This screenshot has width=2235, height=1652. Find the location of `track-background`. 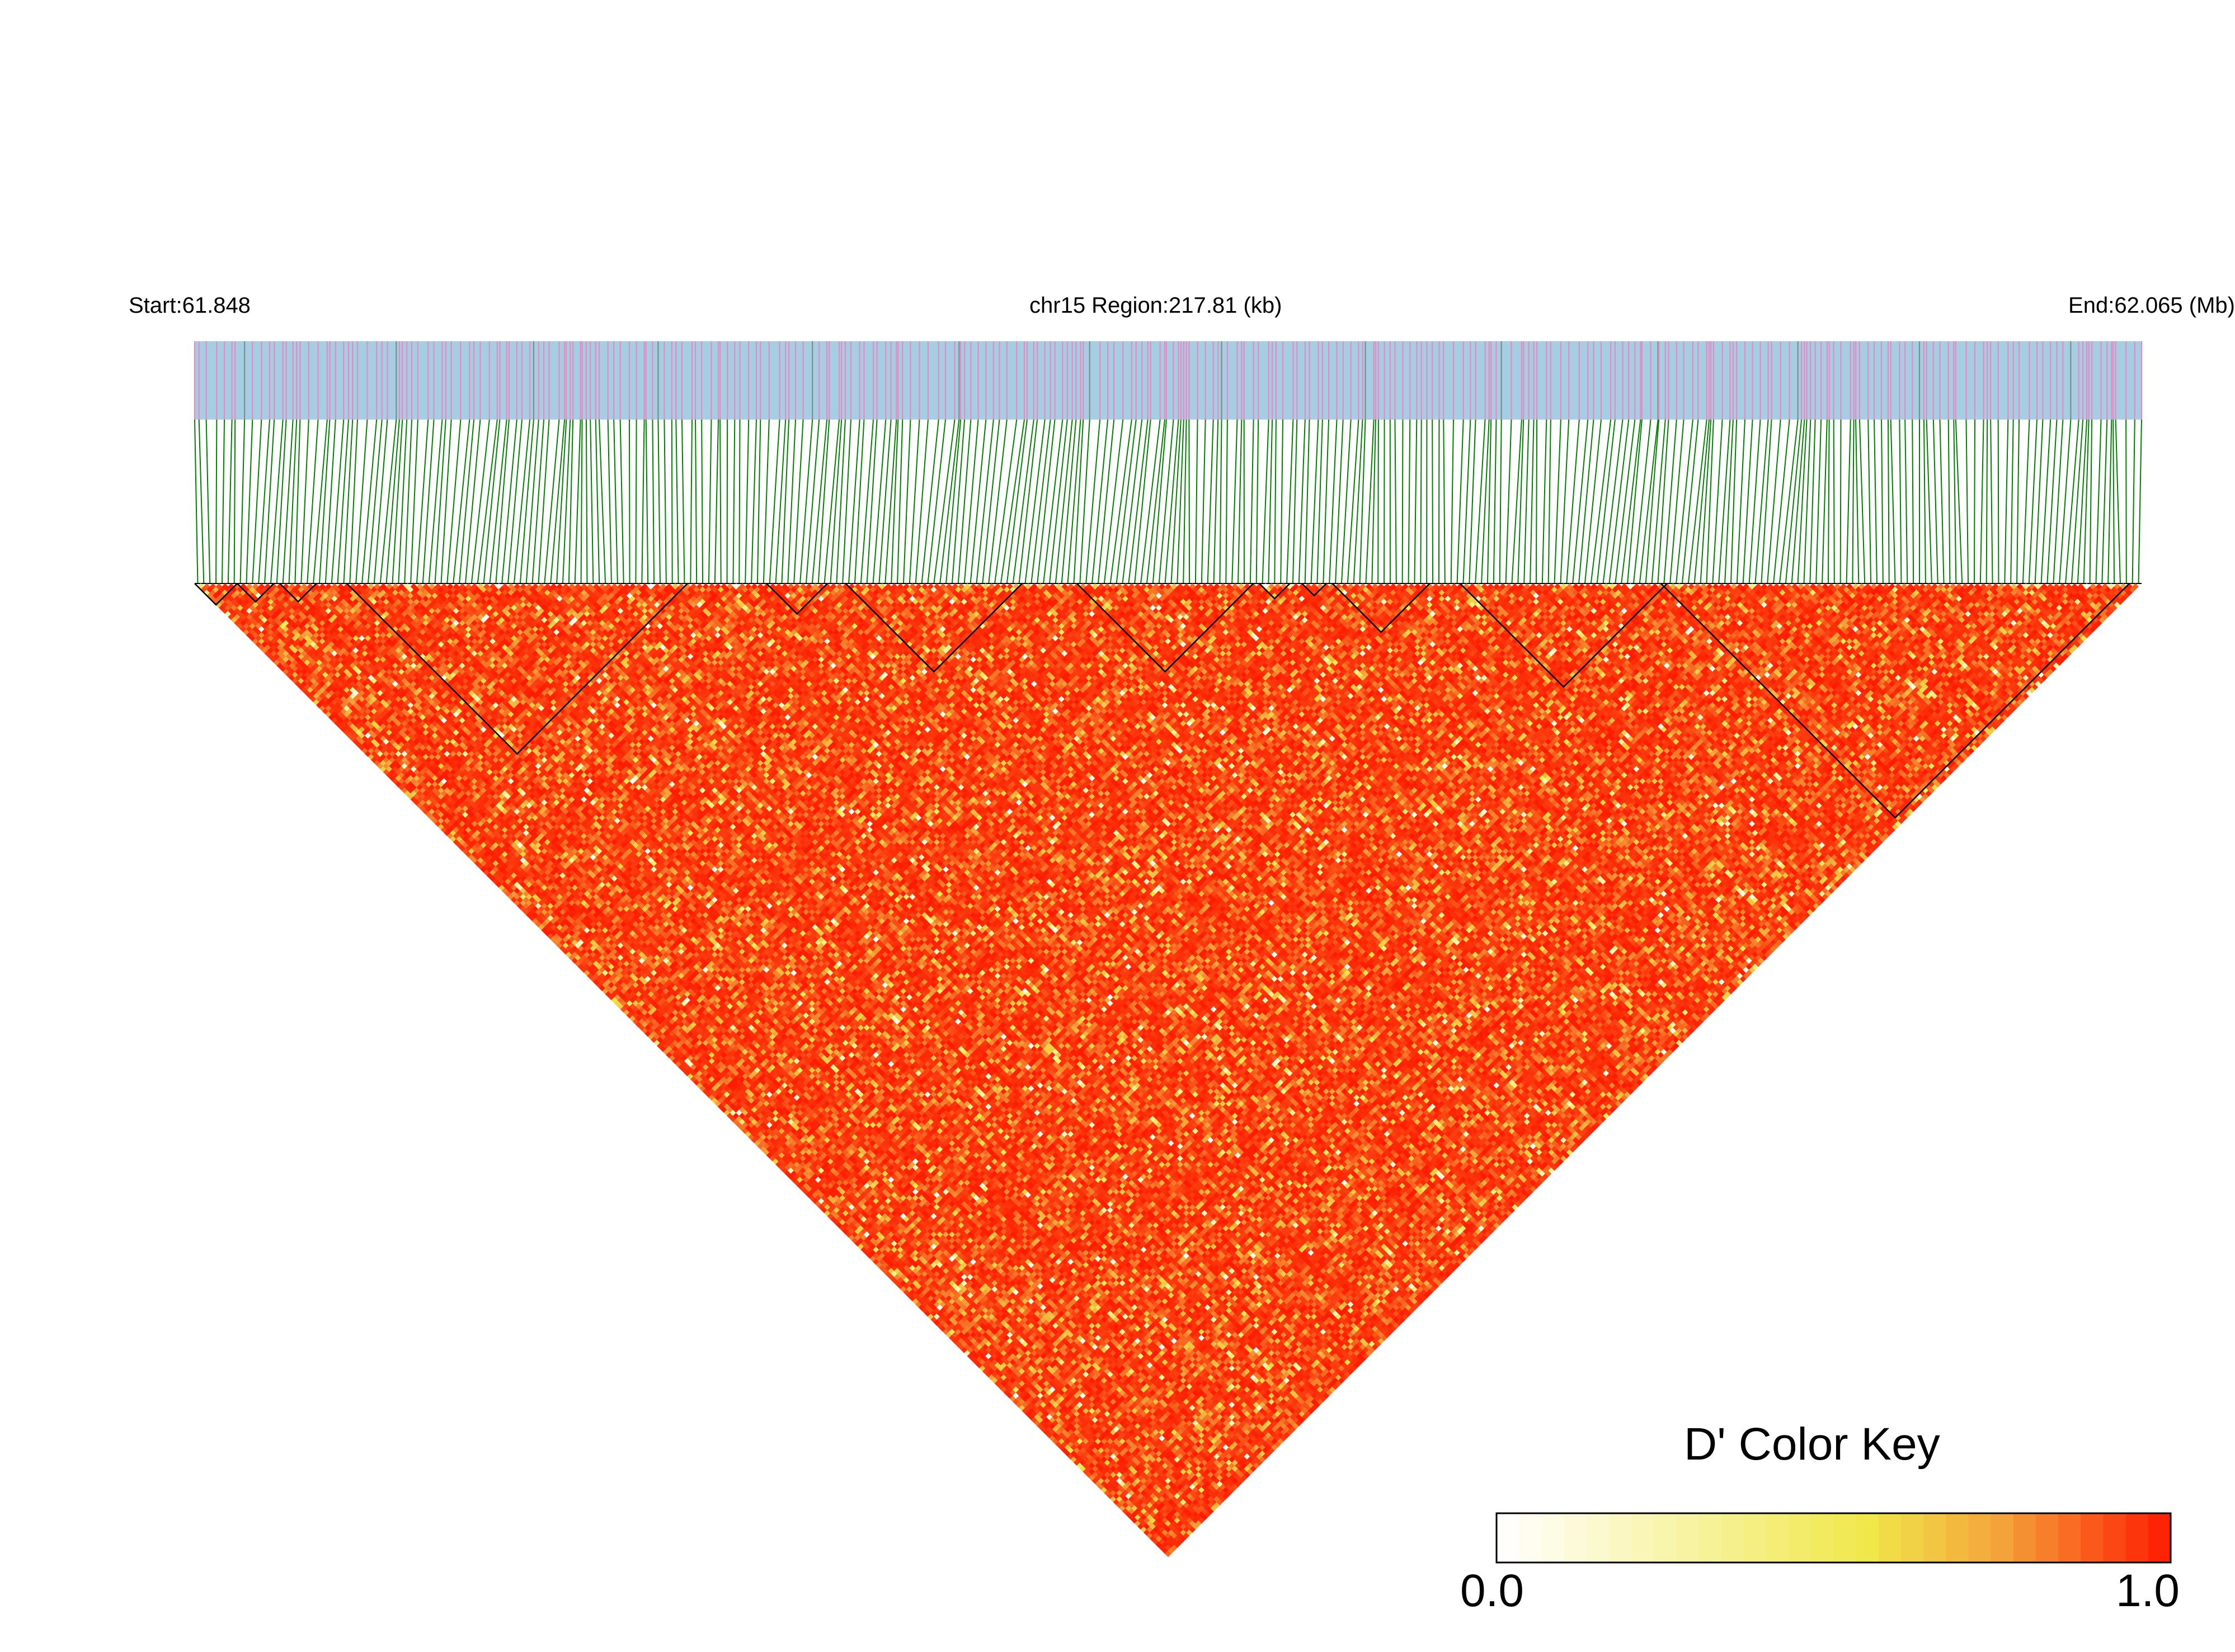

track-background is located at coordinates (1168, 381).